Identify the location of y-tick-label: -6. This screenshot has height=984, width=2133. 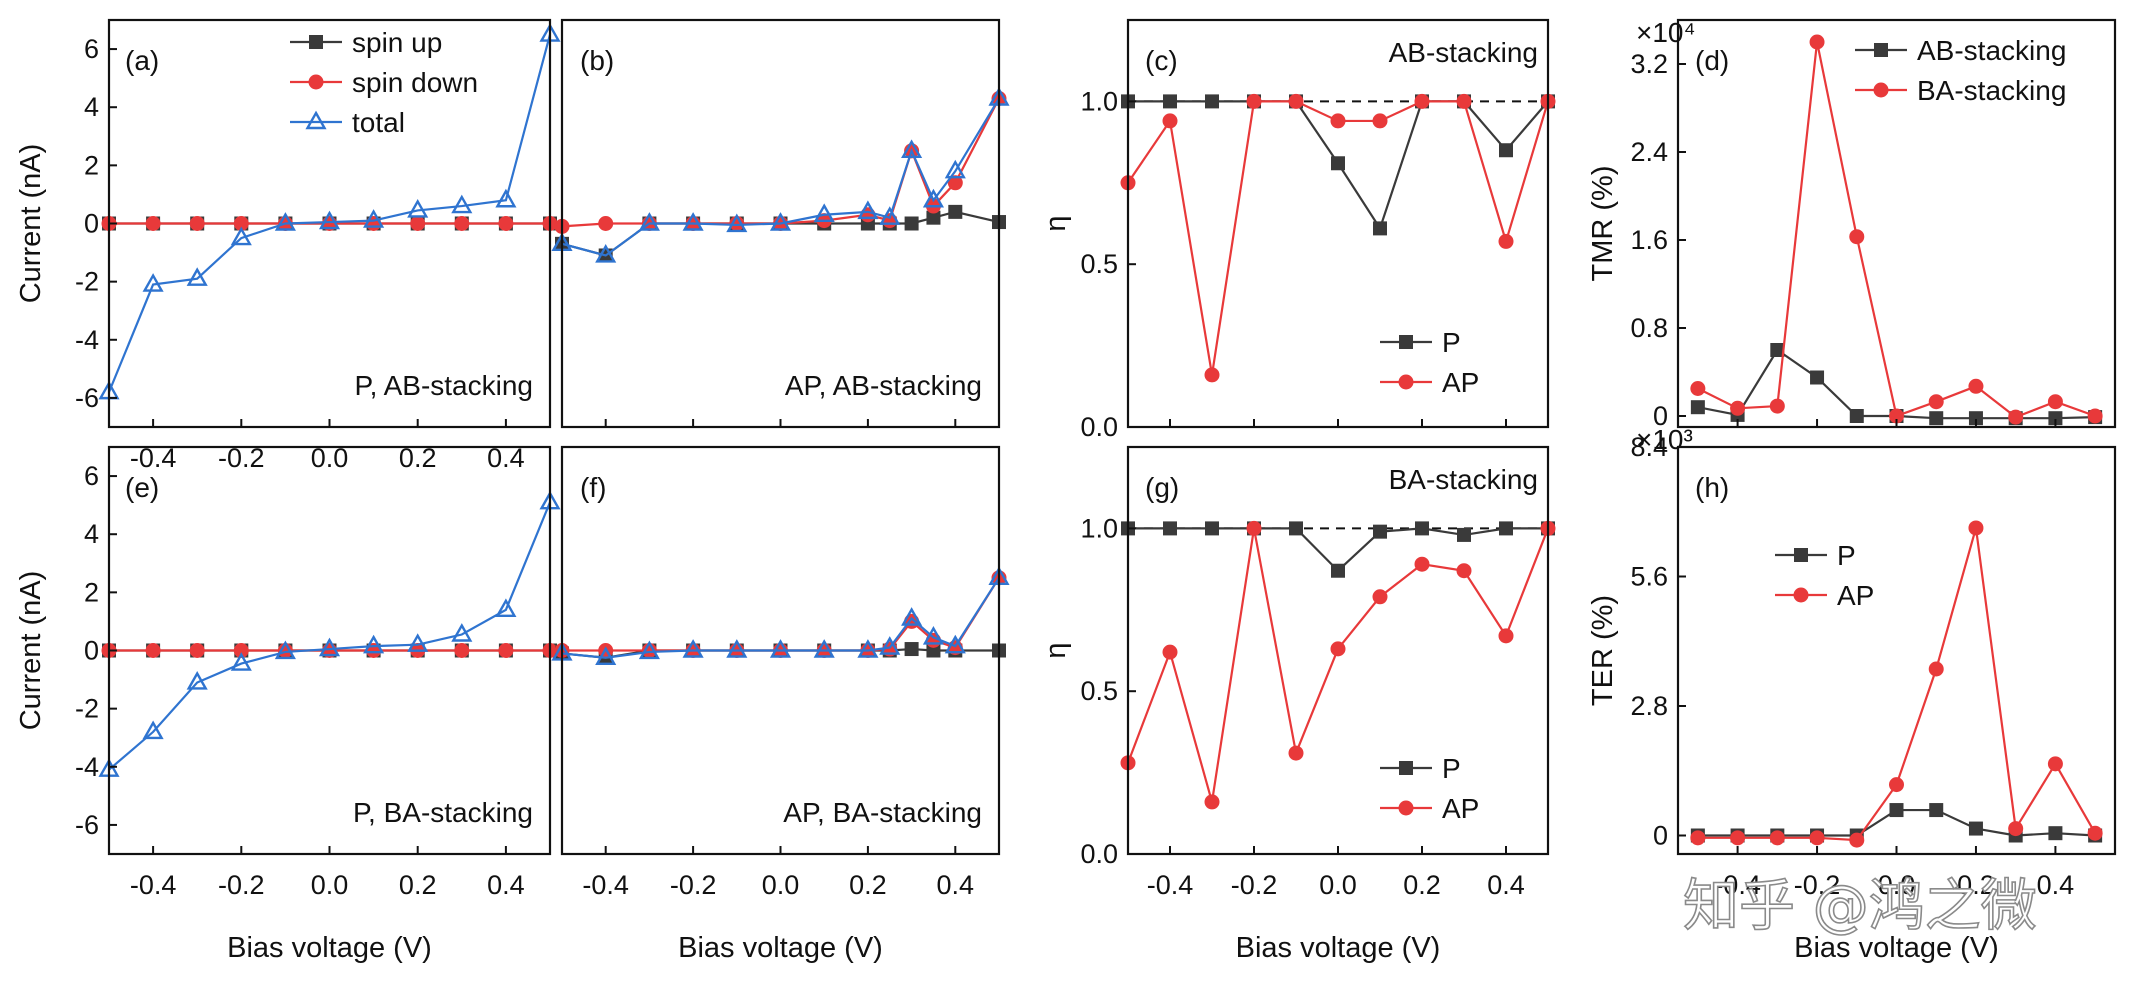
(87, 825).